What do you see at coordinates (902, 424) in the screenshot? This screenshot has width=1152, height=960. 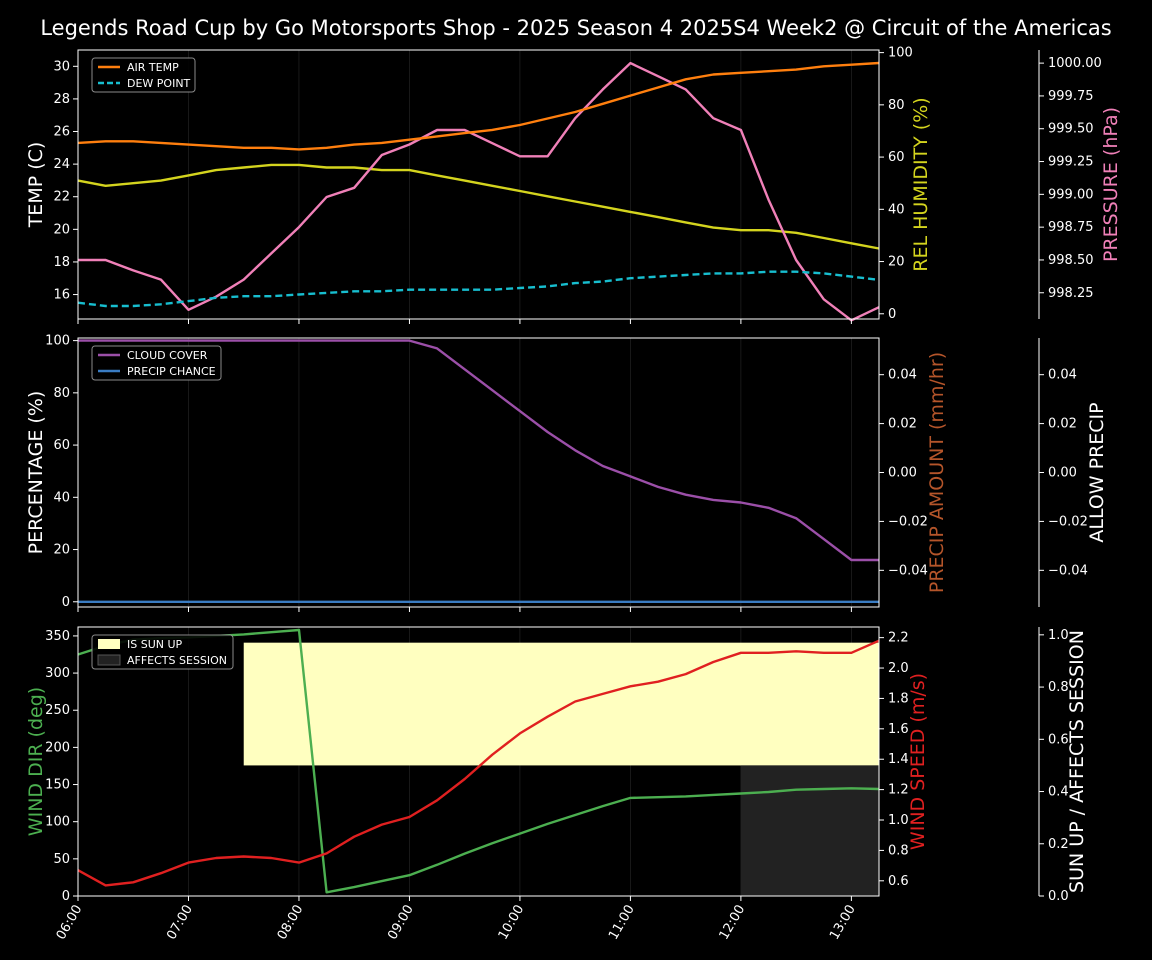 I see `precip-amount-axis-tick-label: 0.02` at bounding box center [902, 424].